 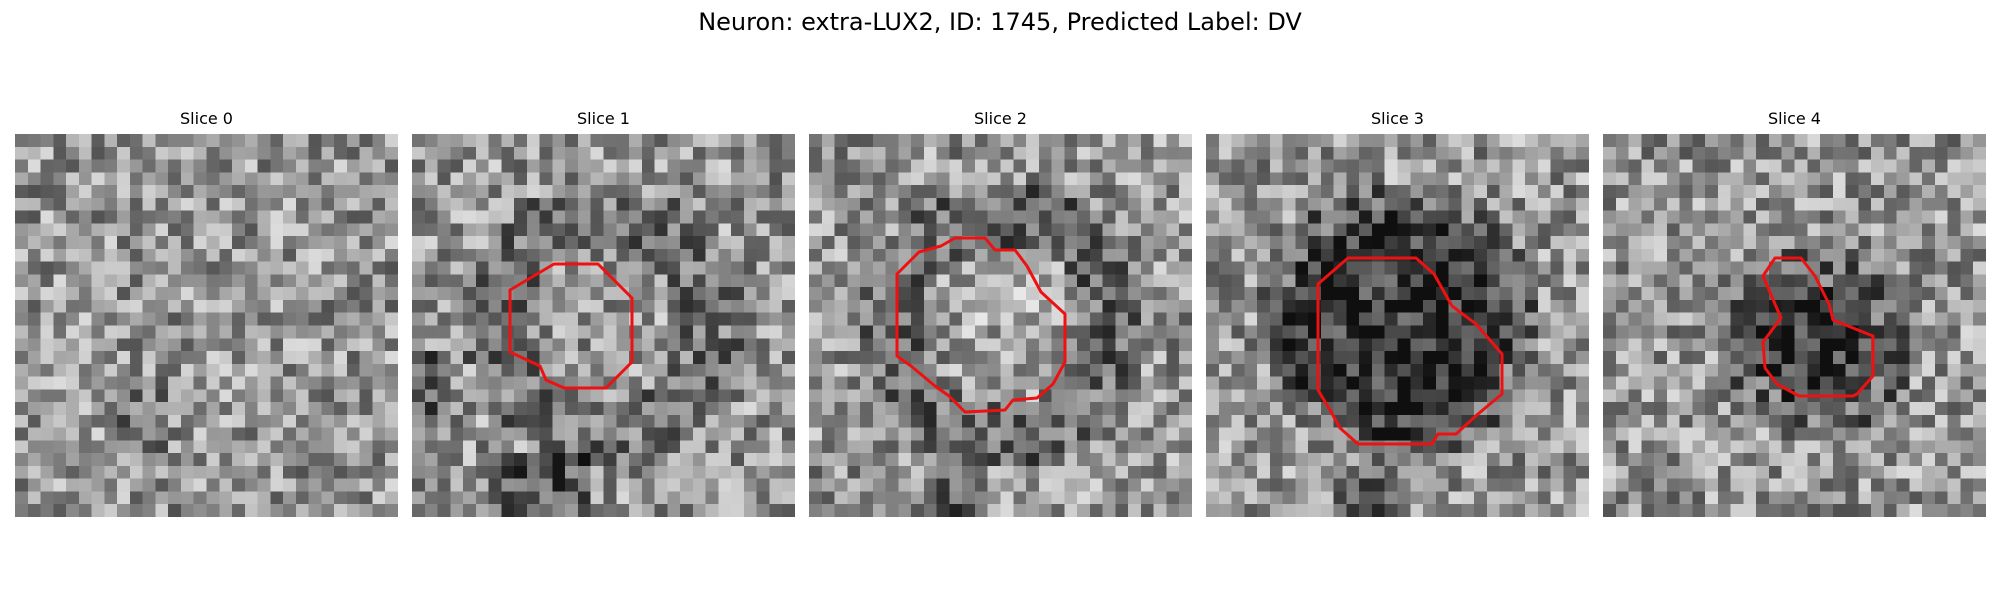 I want to click on slice-panel-4: Slice 4, so click(x=1794, y=314).